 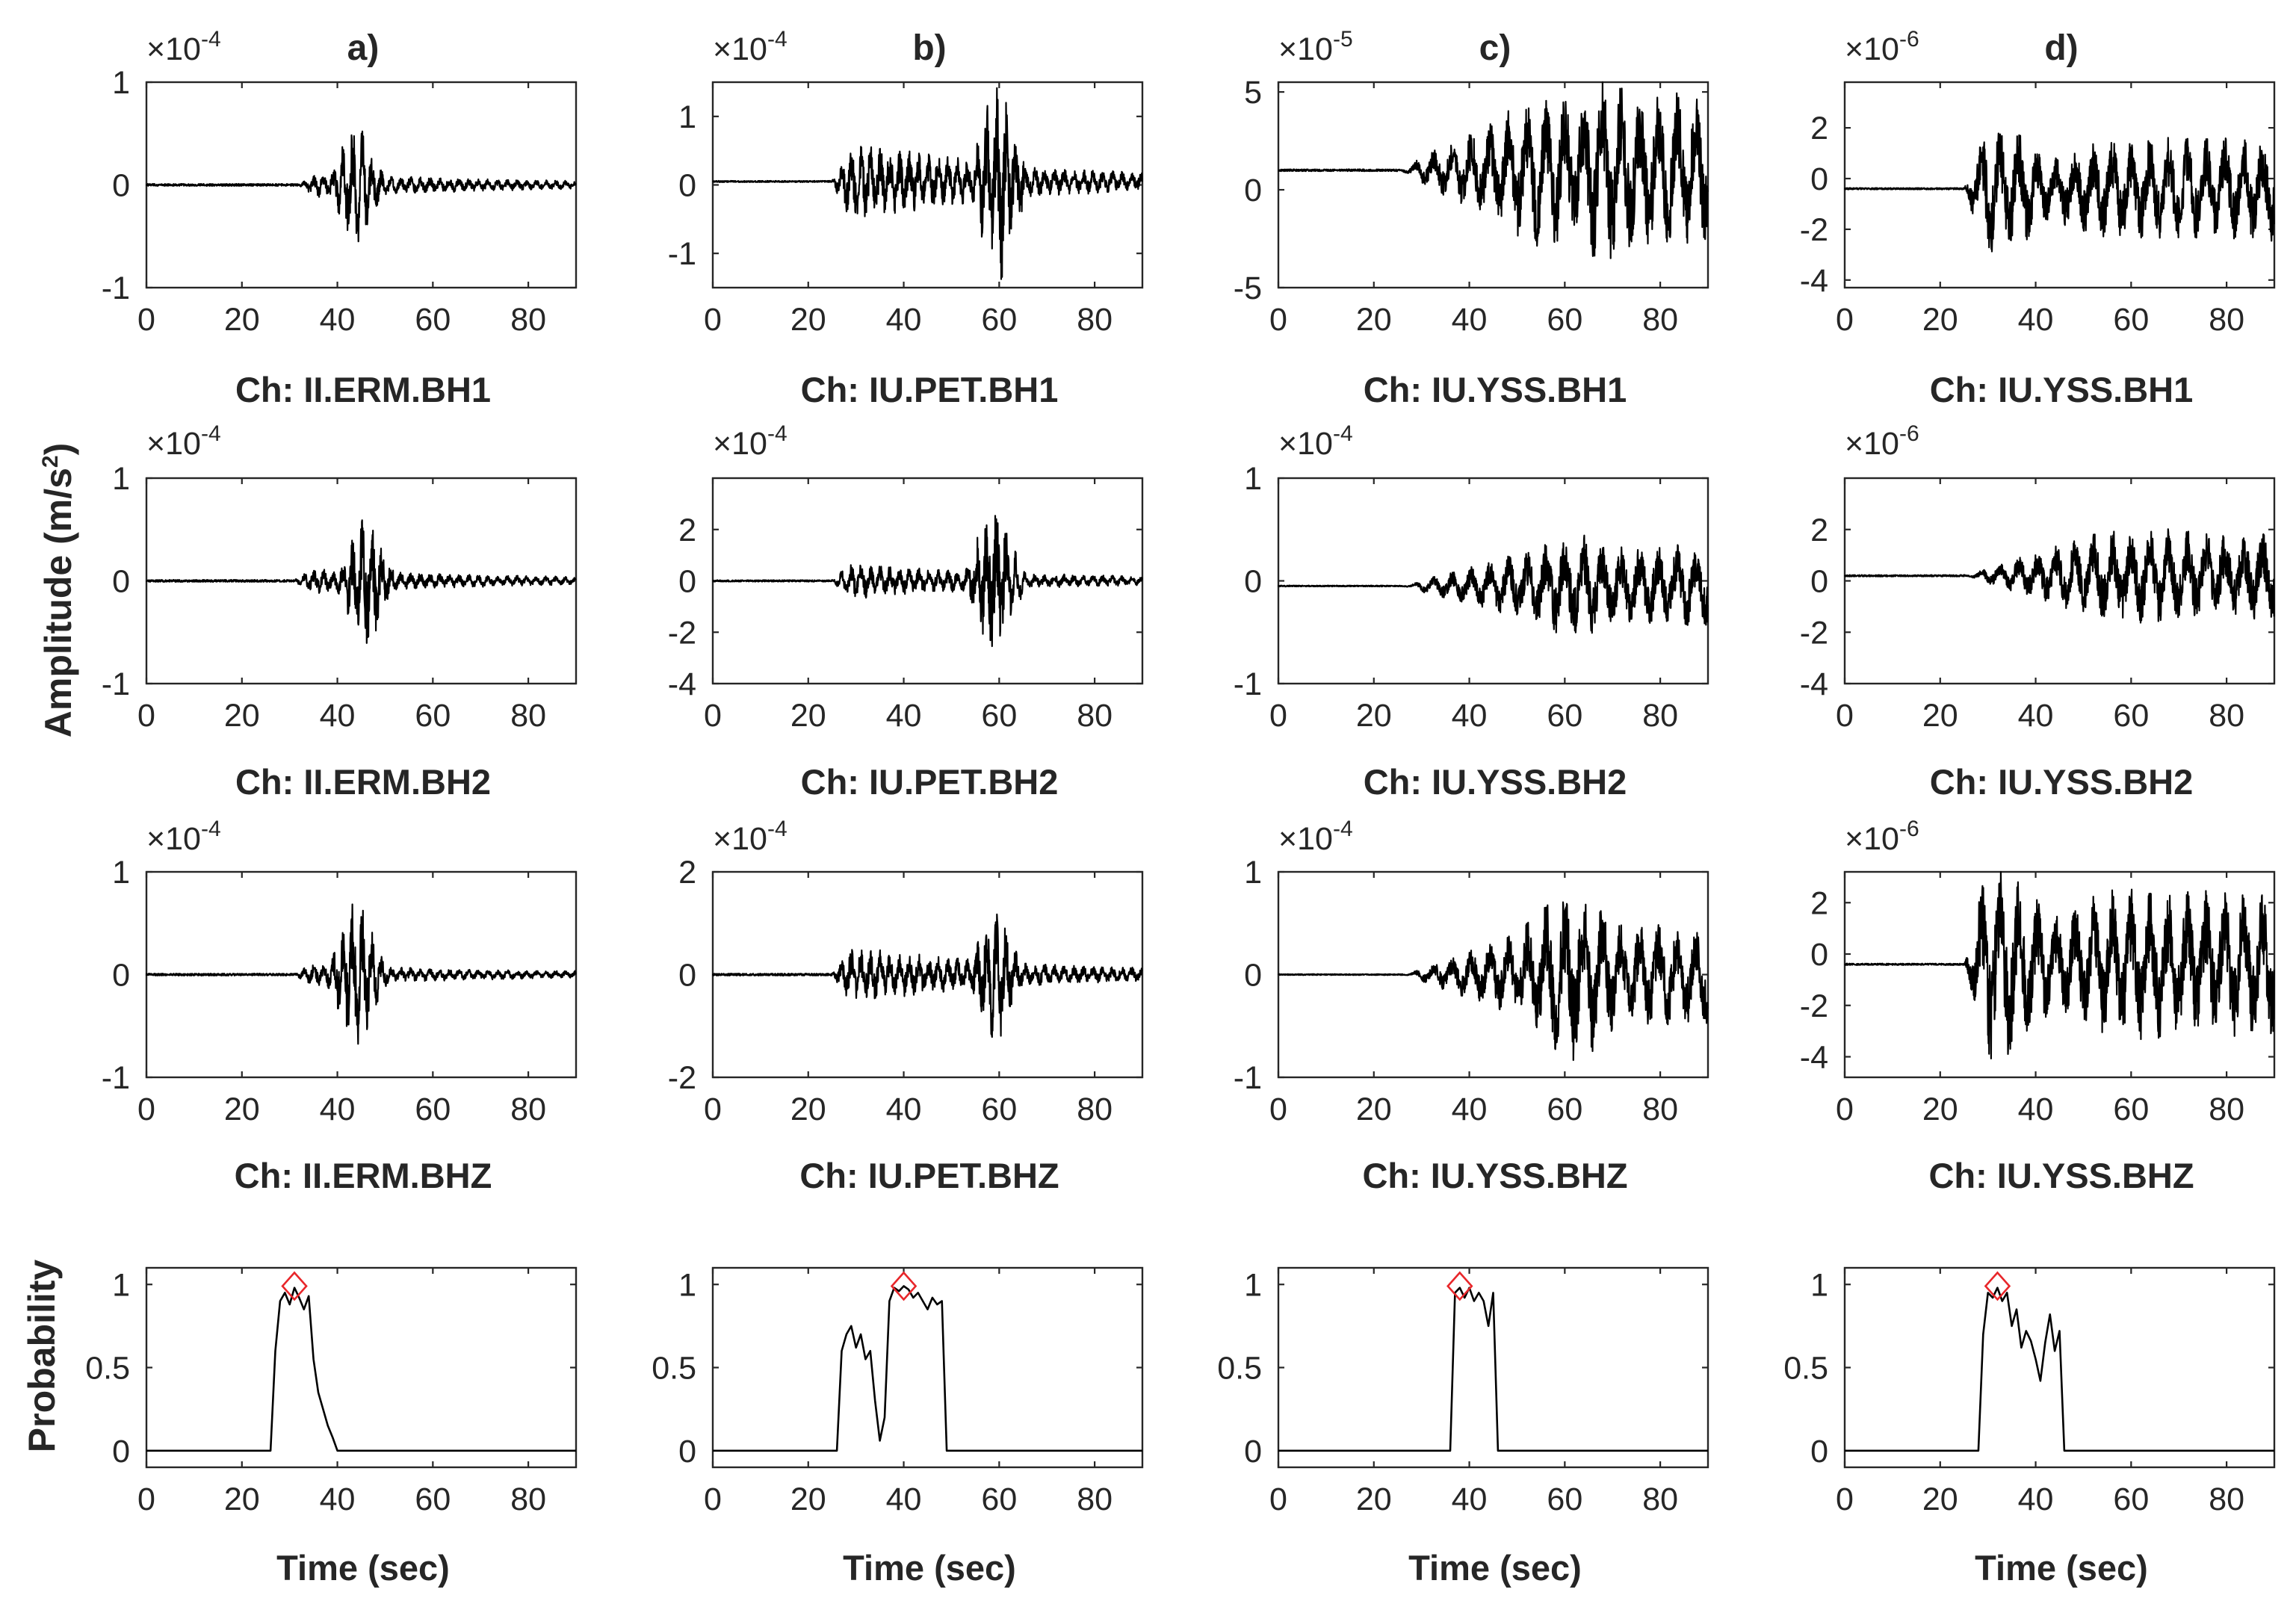 What do you see at coordinates (687, 117) in the screenshot?
I see `y-tick-label: 1` at bounding box center [687, 117].